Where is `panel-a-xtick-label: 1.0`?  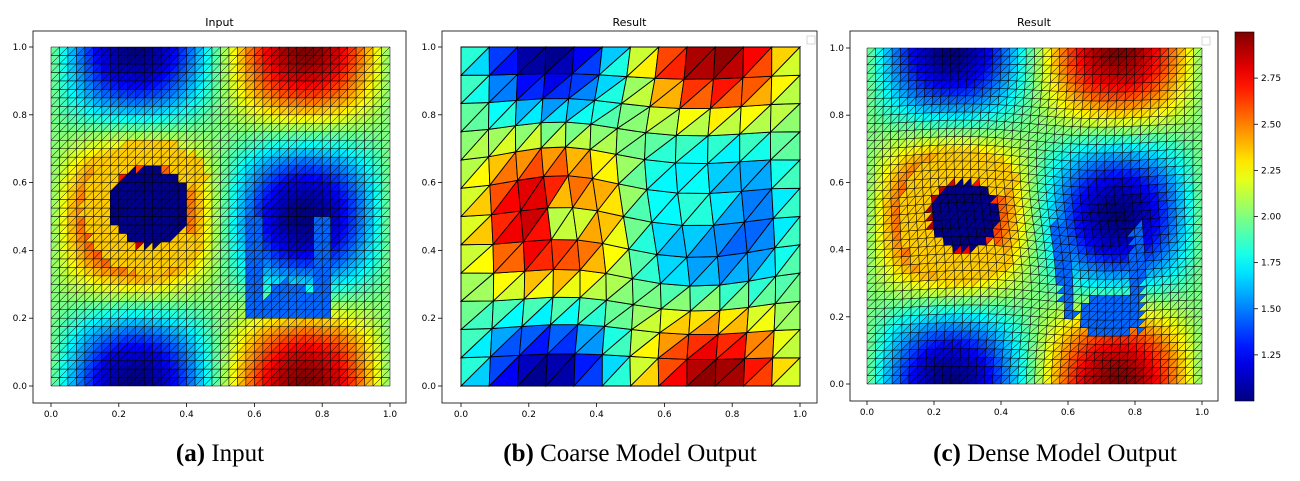 panel-a-xtick-label: 1.0 is located at coordinates (390, 415).